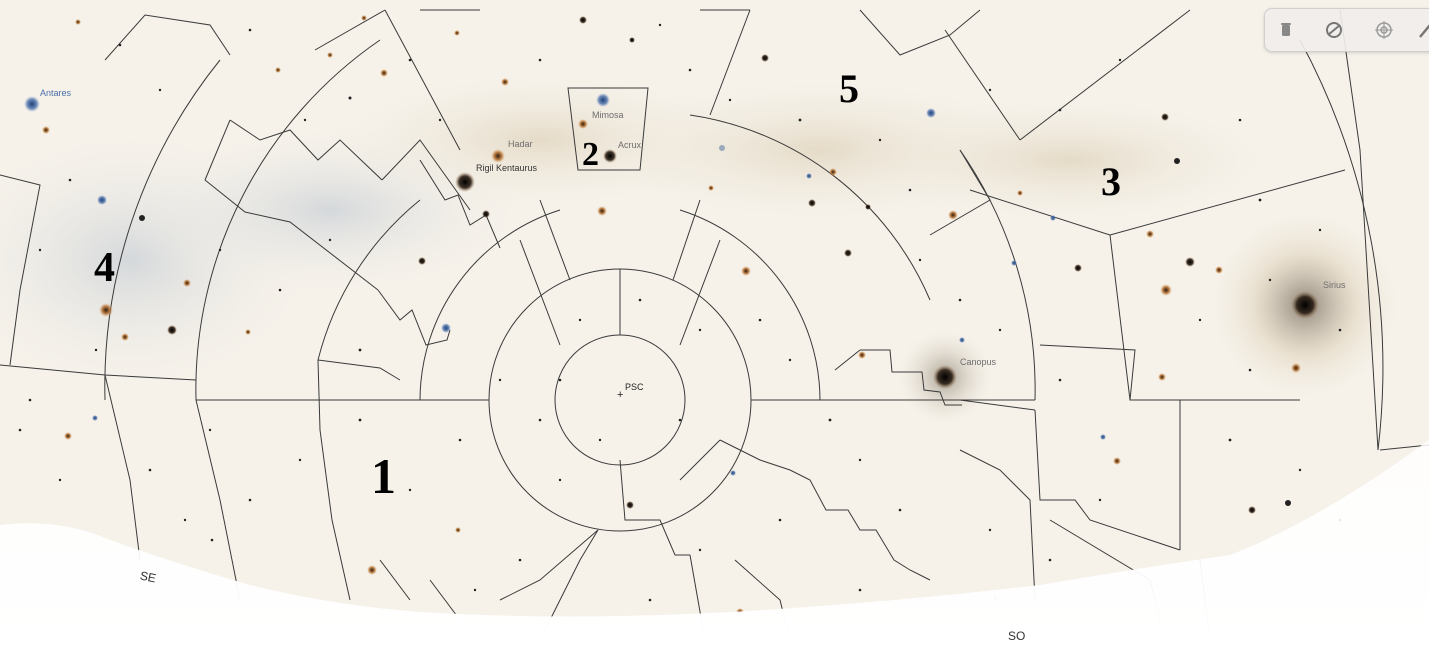 This screenshot has height=646, width=1429. Describe the element at coordinates (1334, 30) in the screenshot. I see `no-view-icon` at that location.